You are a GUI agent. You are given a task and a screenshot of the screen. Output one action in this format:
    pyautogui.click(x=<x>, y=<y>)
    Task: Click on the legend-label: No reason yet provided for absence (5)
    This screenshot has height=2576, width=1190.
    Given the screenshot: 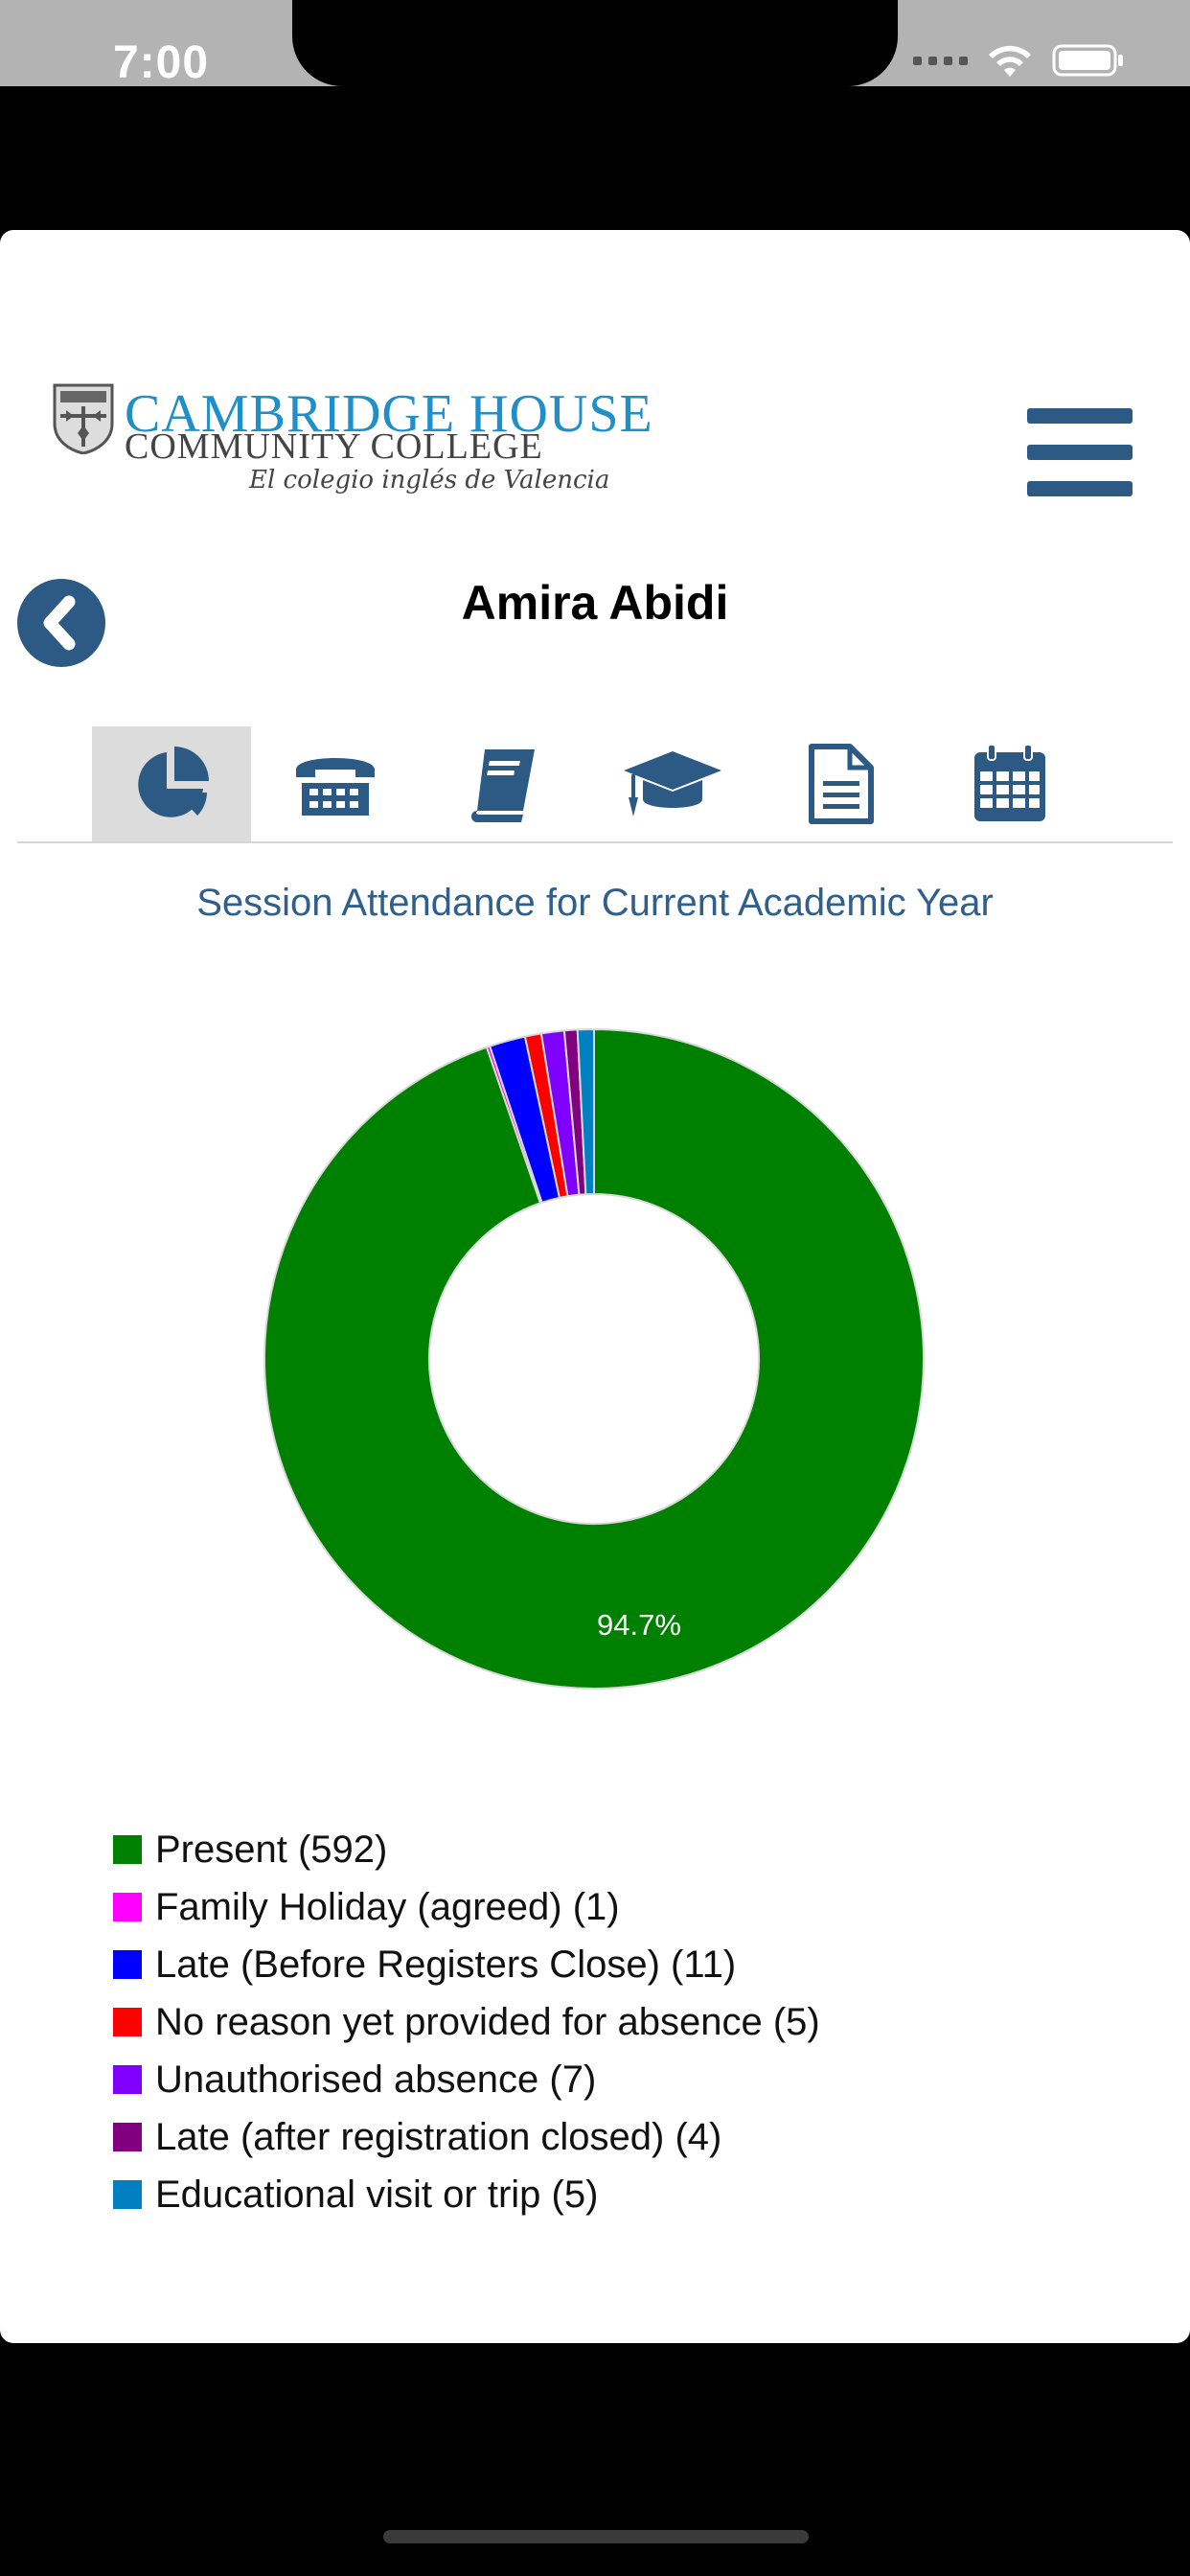 What is the action you would take?
    pyautogui.click(x=488, y=2021)
    